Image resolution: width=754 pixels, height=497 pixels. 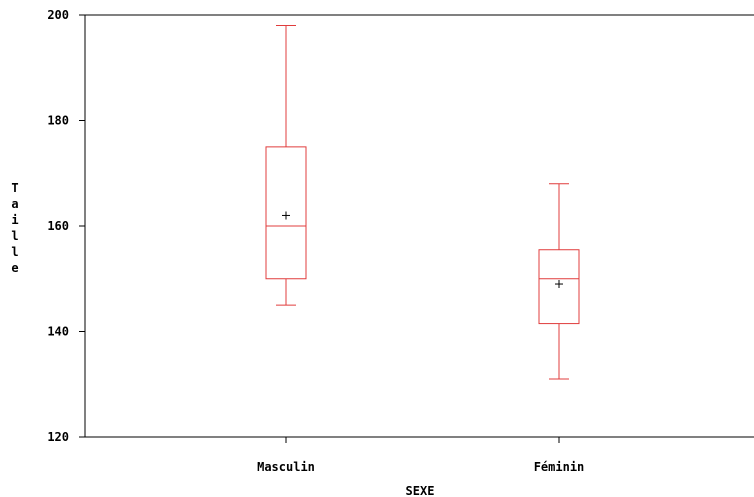 What do you see at coordinates (58, 332) in the screenshot?
I see `y-tick-label-140: 140` at bounding box center [58, 332].